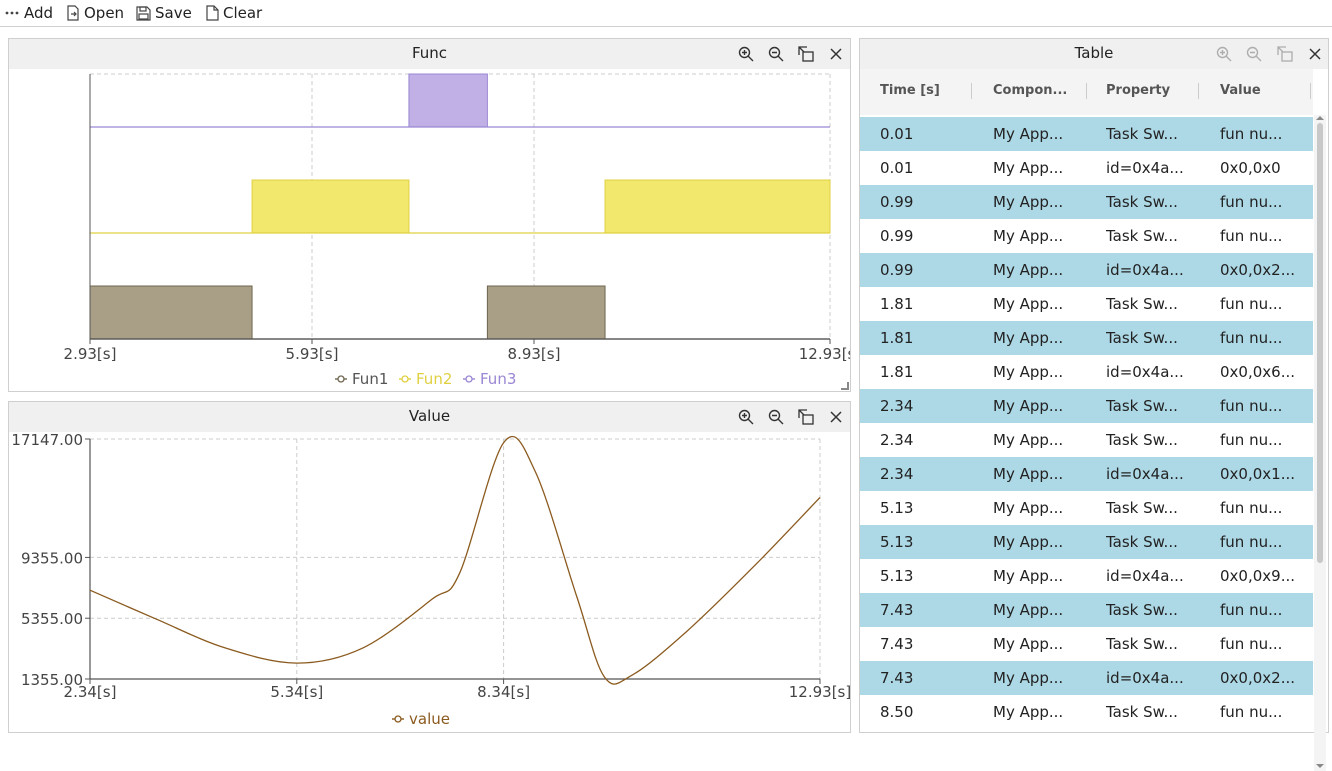  Describe the element at coordinates (52, 680) in the screenshot. I see `value-y-tick-label: 1355.00` at that location.